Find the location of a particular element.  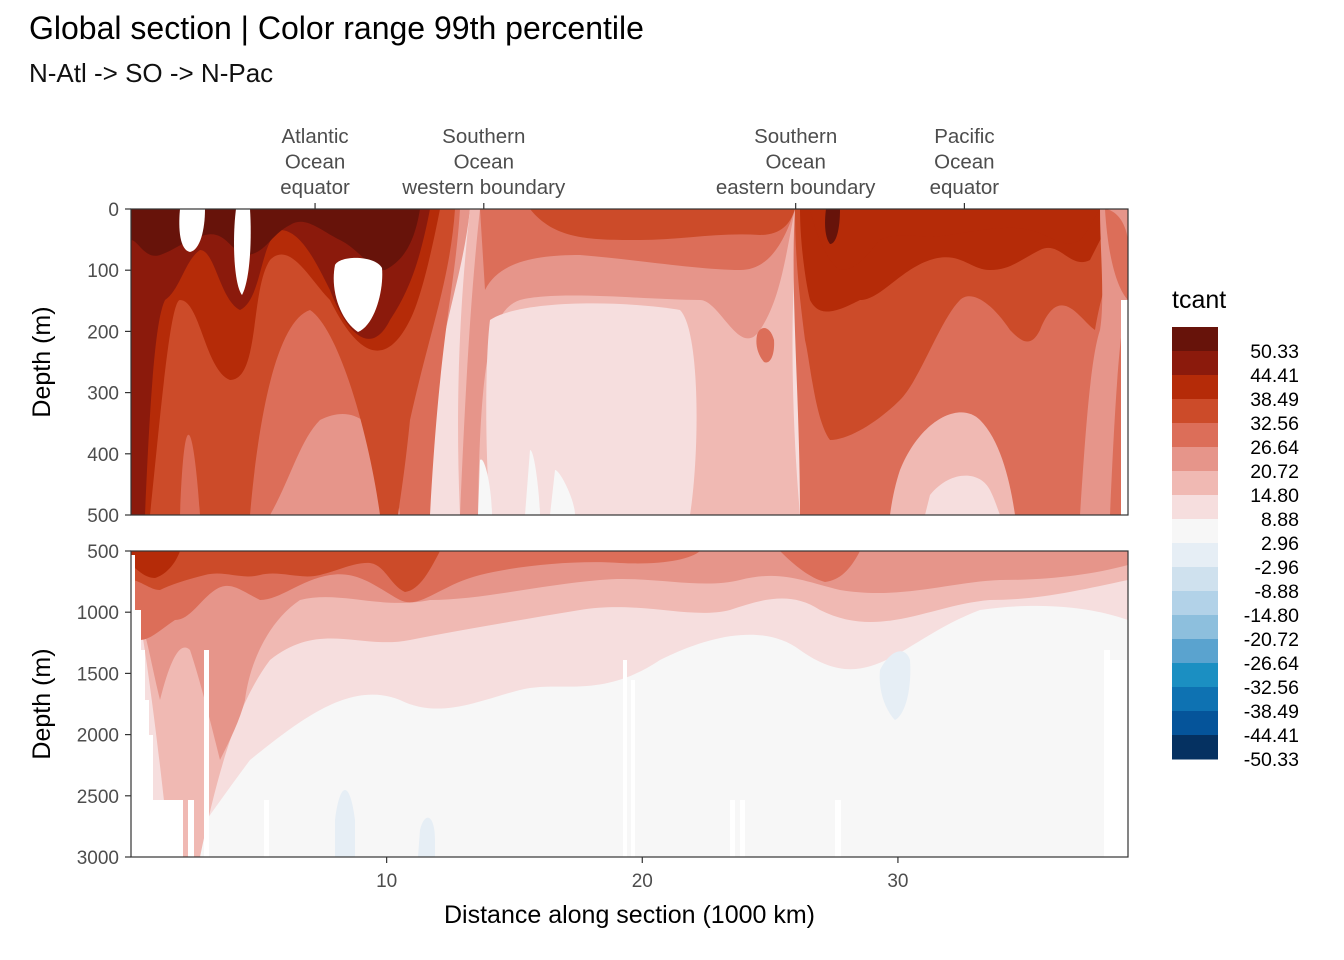

legend-label: 14.80 is located at coordinates (1274, 496).